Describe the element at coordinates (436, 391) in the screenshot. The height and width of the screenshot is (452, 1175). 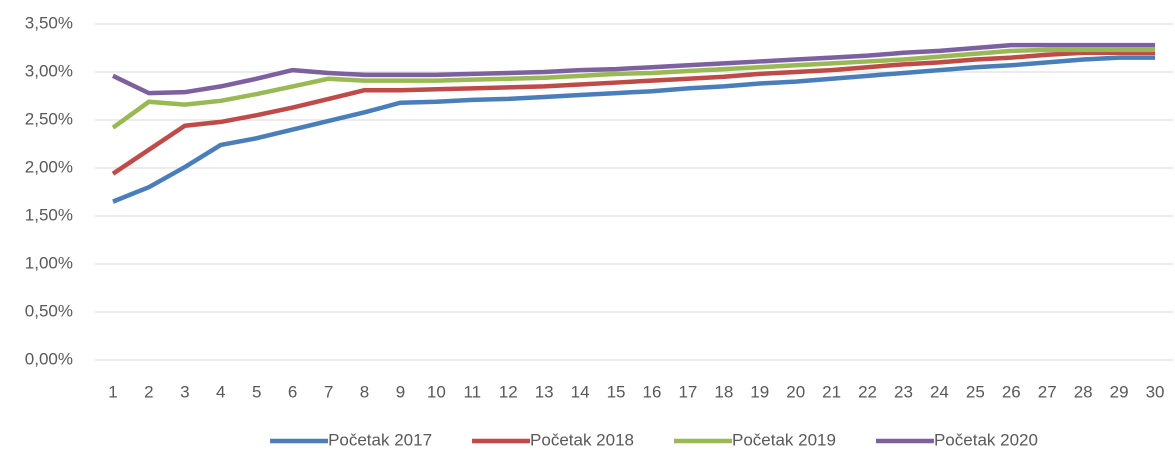
I see `x-tick-label: 10` at that location.